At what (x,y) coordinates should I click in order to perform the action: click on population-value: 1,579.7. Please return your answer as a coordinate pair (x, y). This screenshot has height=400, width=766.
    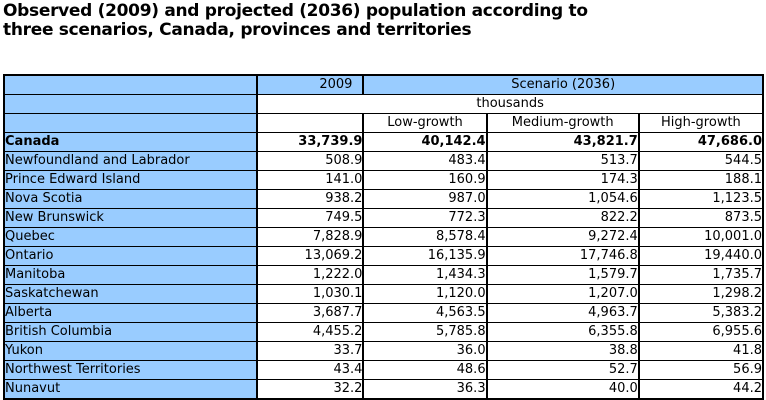
    Looking at the image, I should click on (562, 275).